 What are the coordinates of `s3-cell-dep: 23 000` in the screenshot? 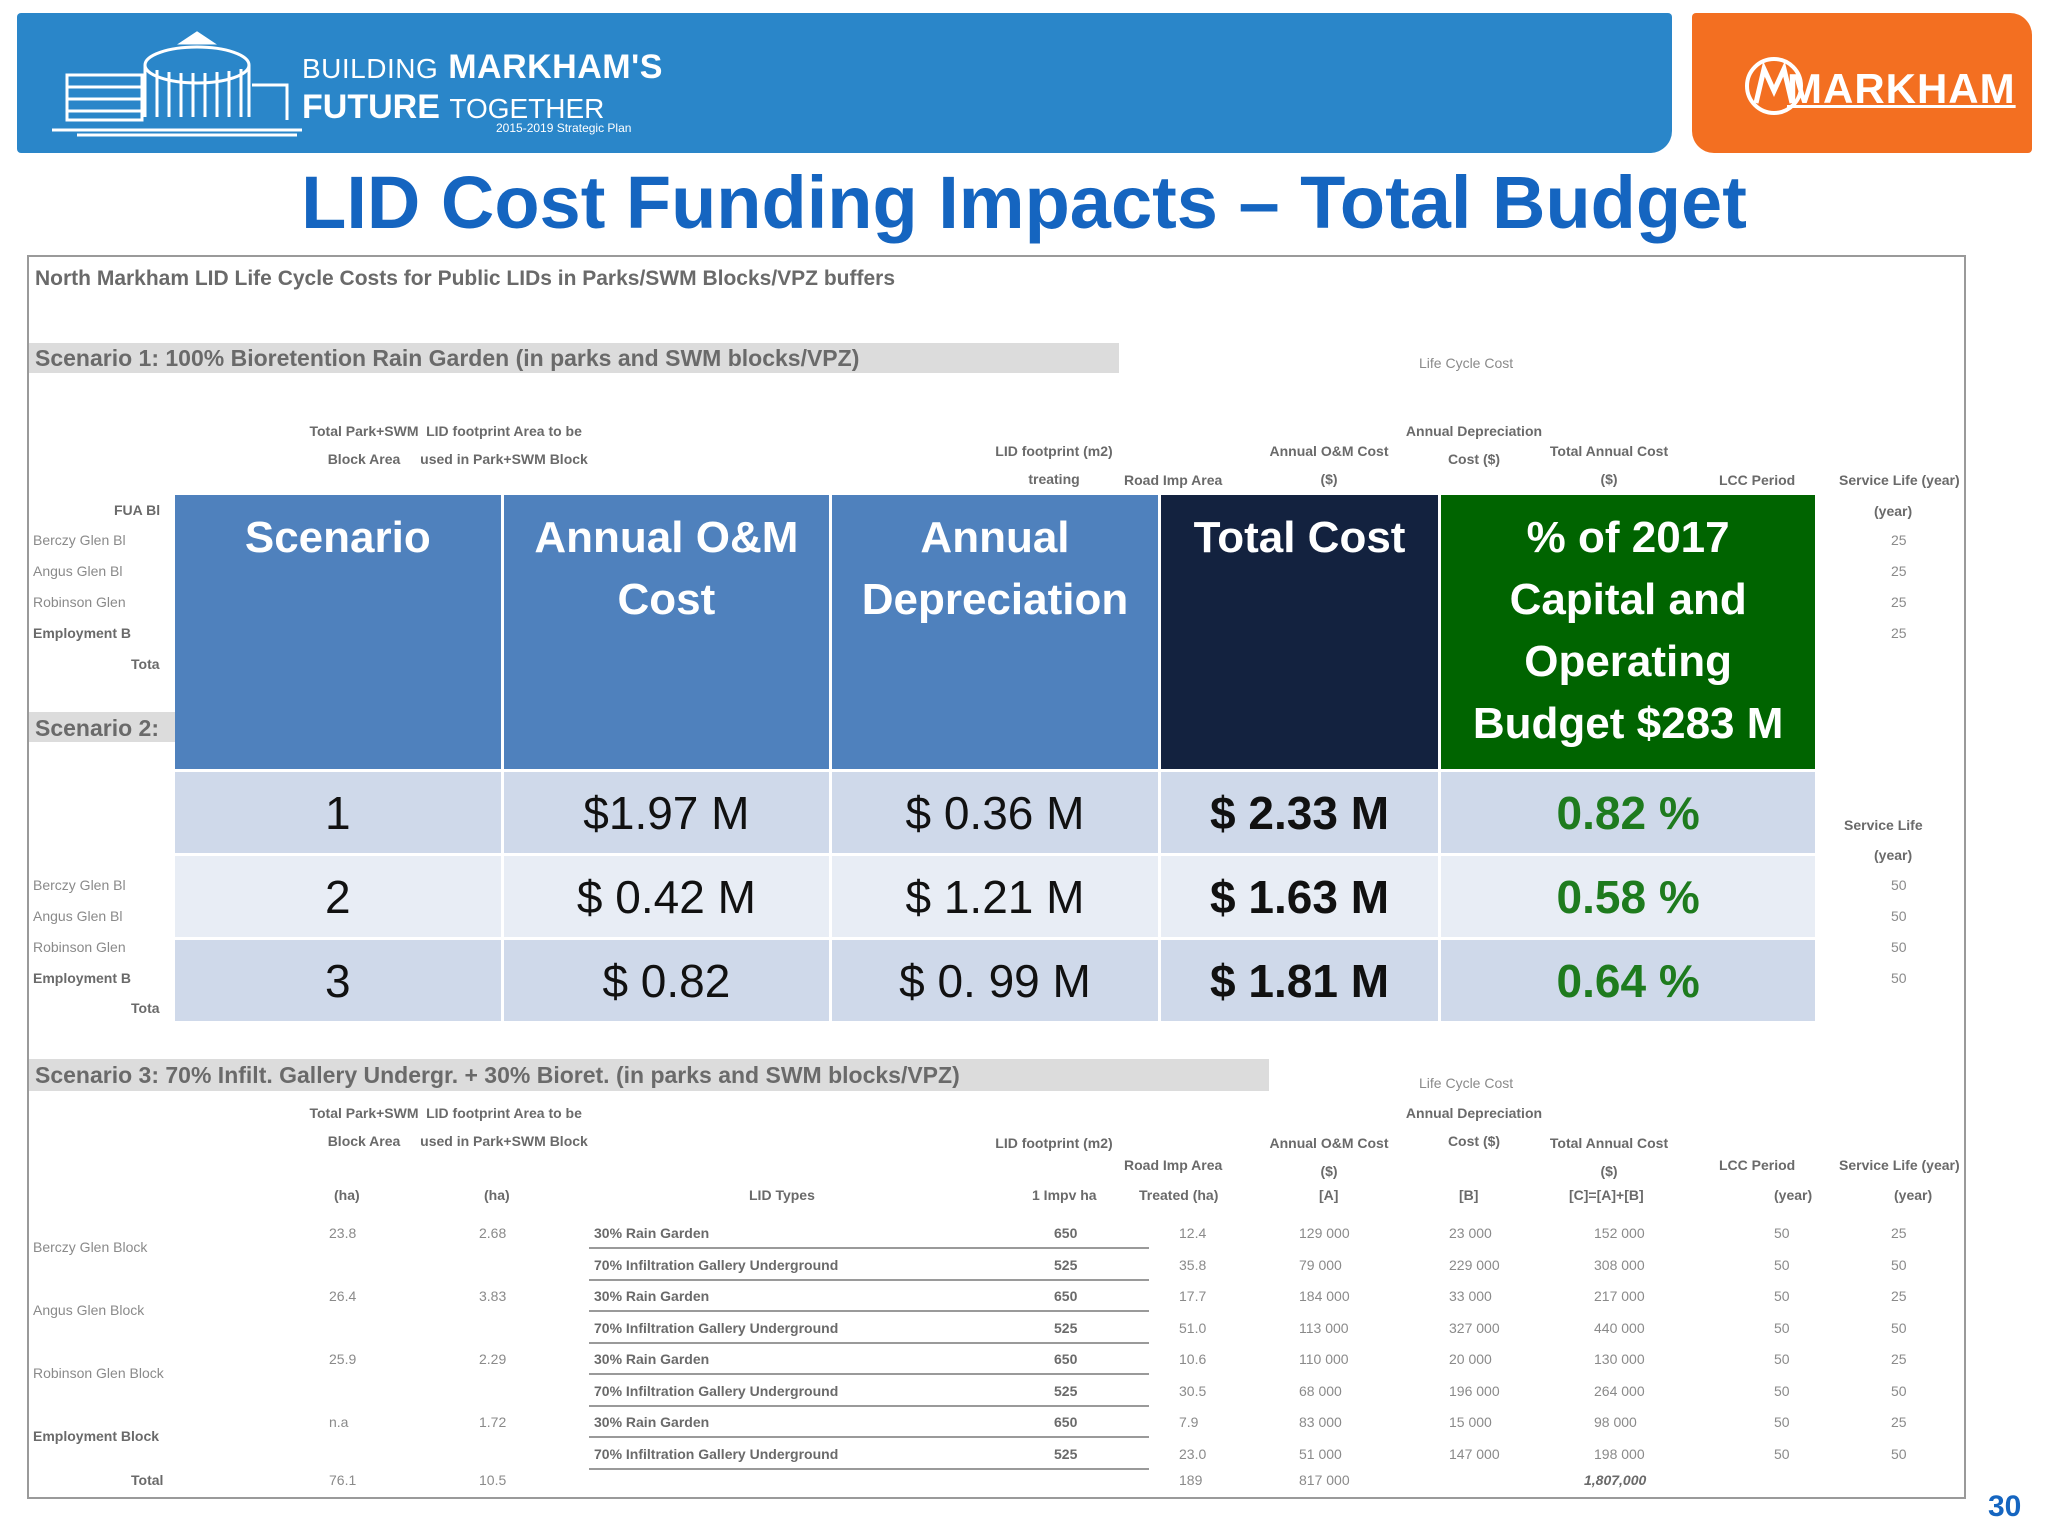 It's located at (1470, 1233).